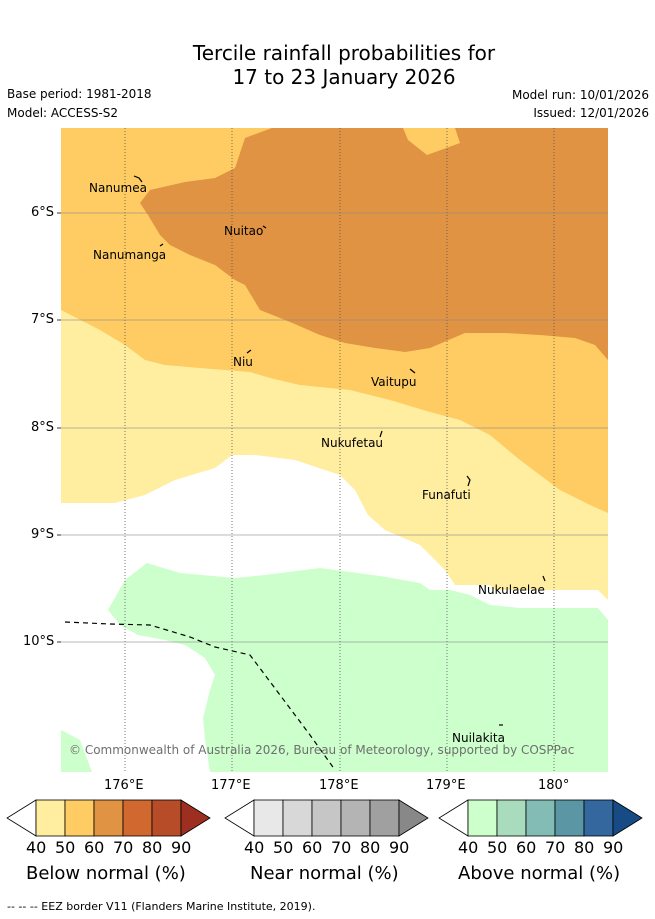 This screenshot has height=919, width=655. Describe the element at coordinates (200, 696) in the screenshot. I see `eez-border` at that location.